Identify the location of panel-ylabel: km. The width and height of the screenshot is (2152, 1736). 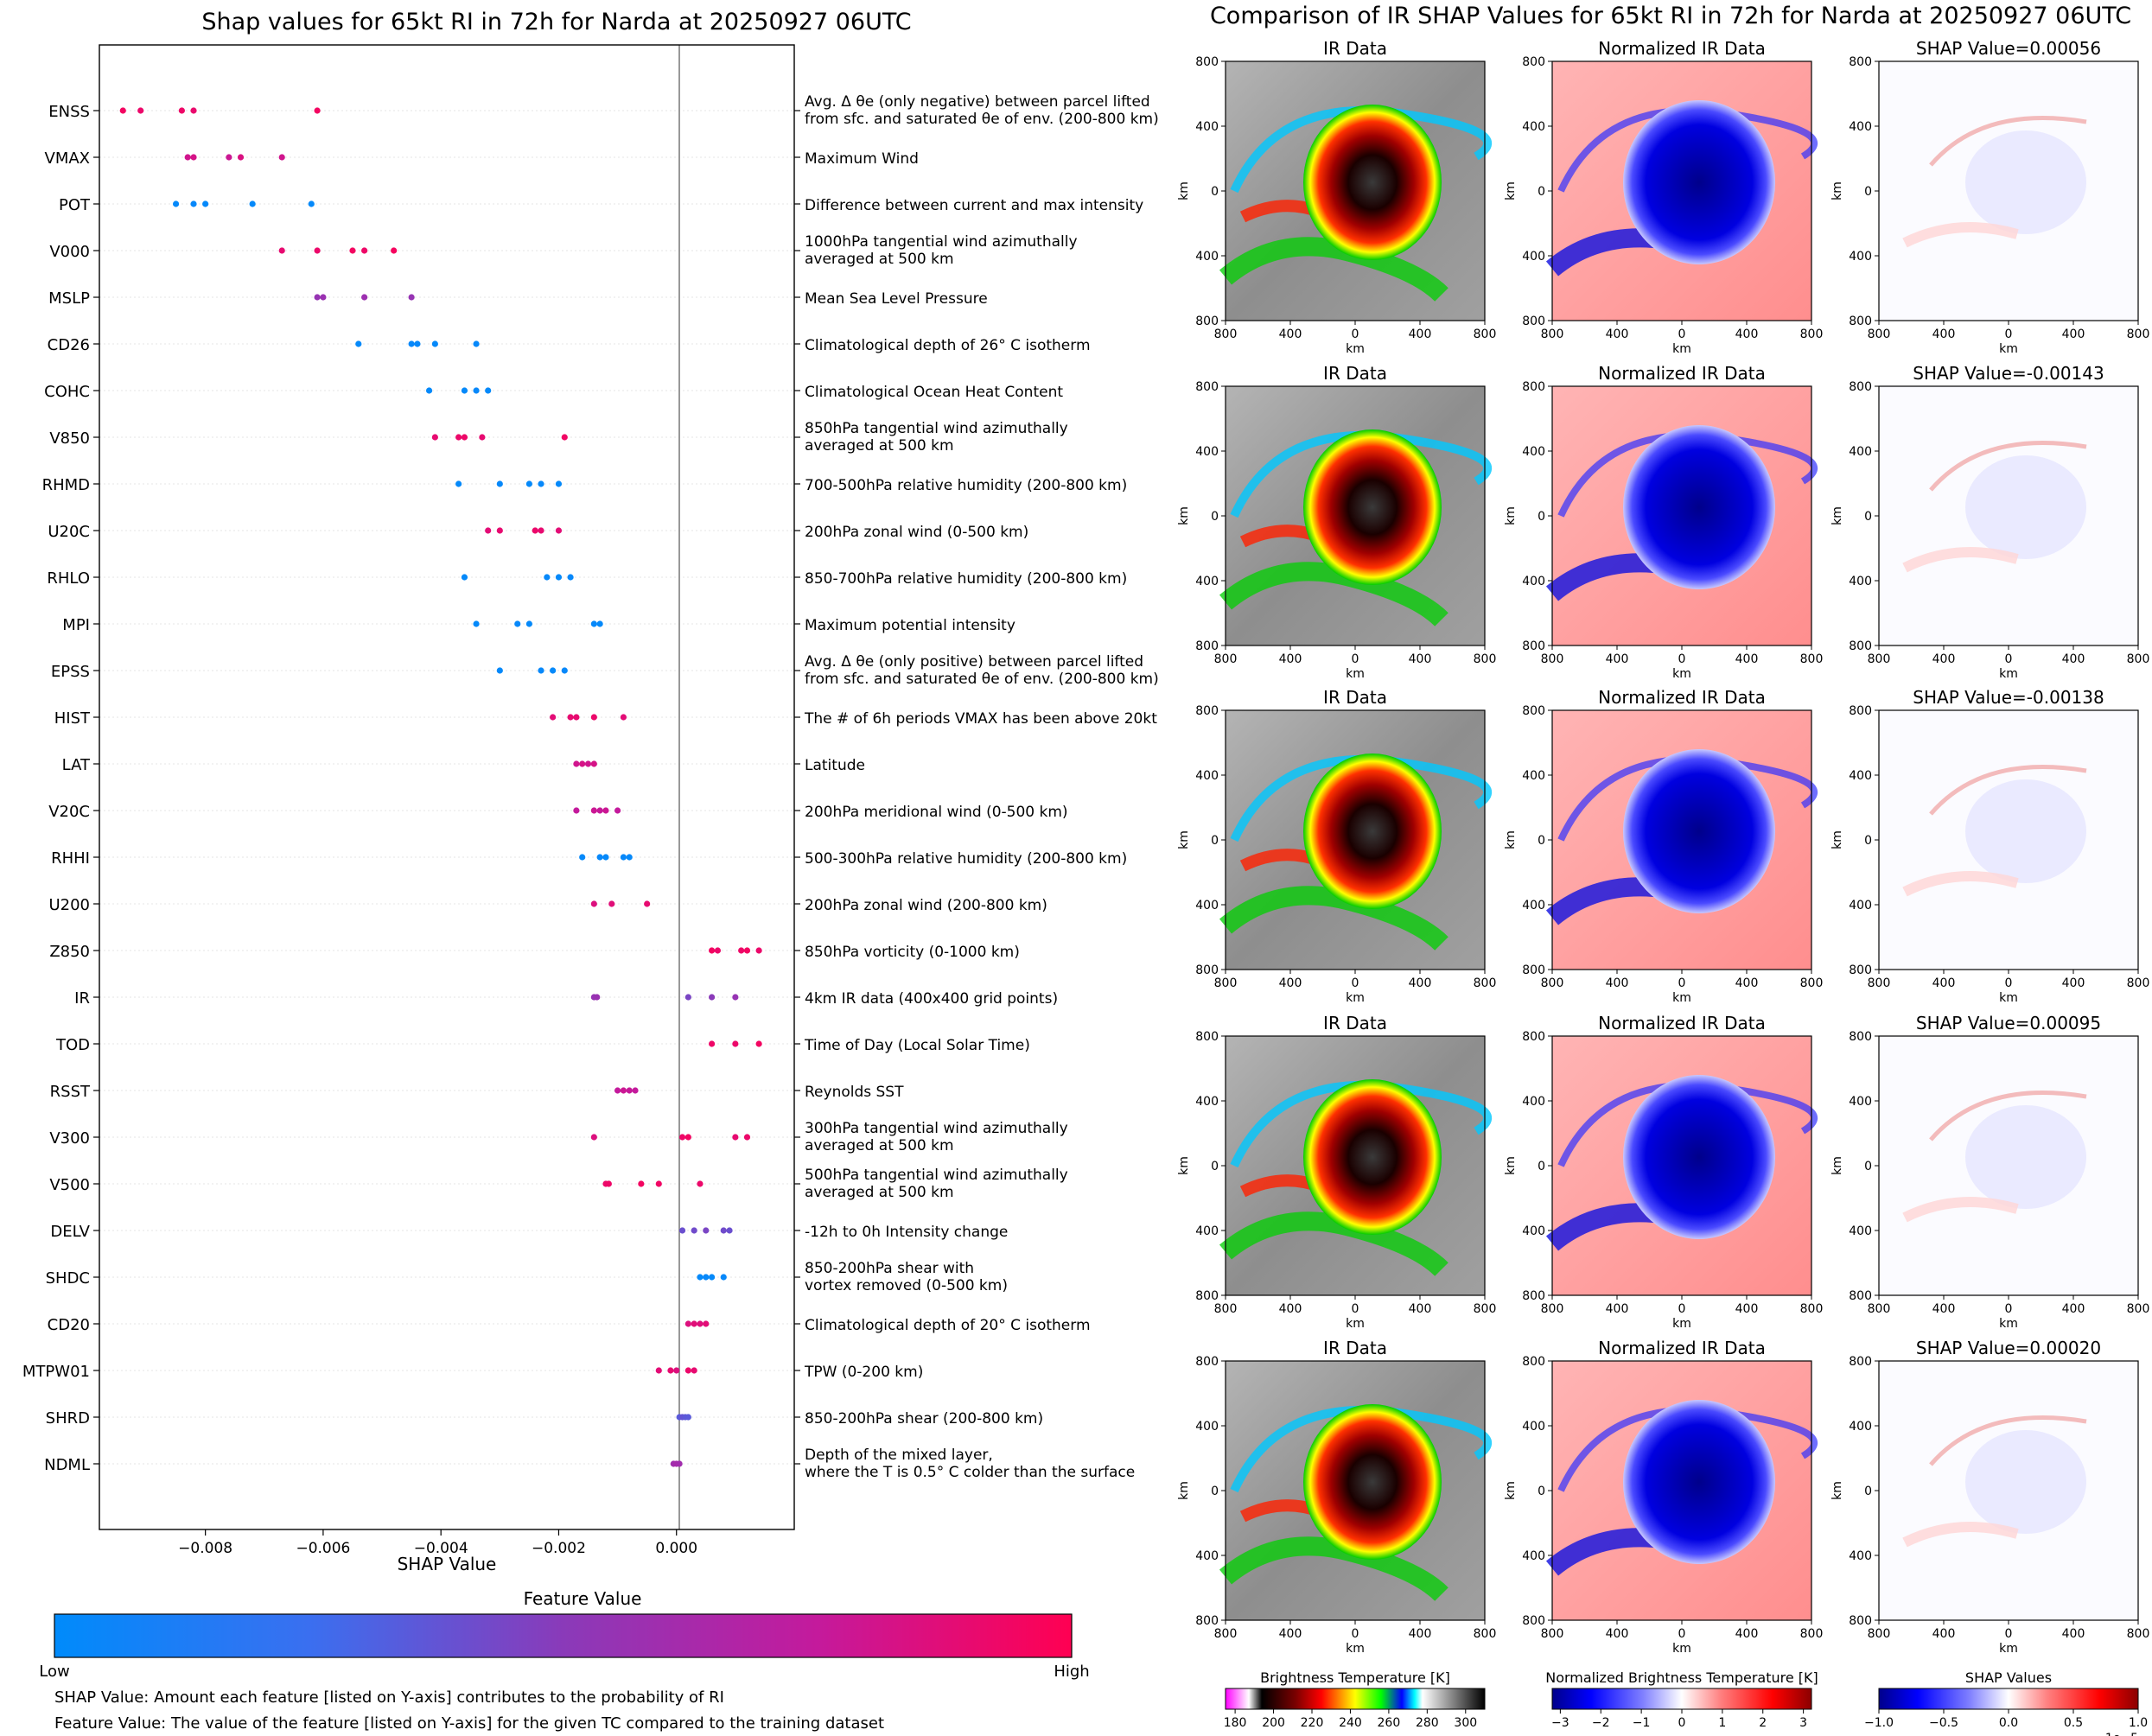
(1511, 1490).